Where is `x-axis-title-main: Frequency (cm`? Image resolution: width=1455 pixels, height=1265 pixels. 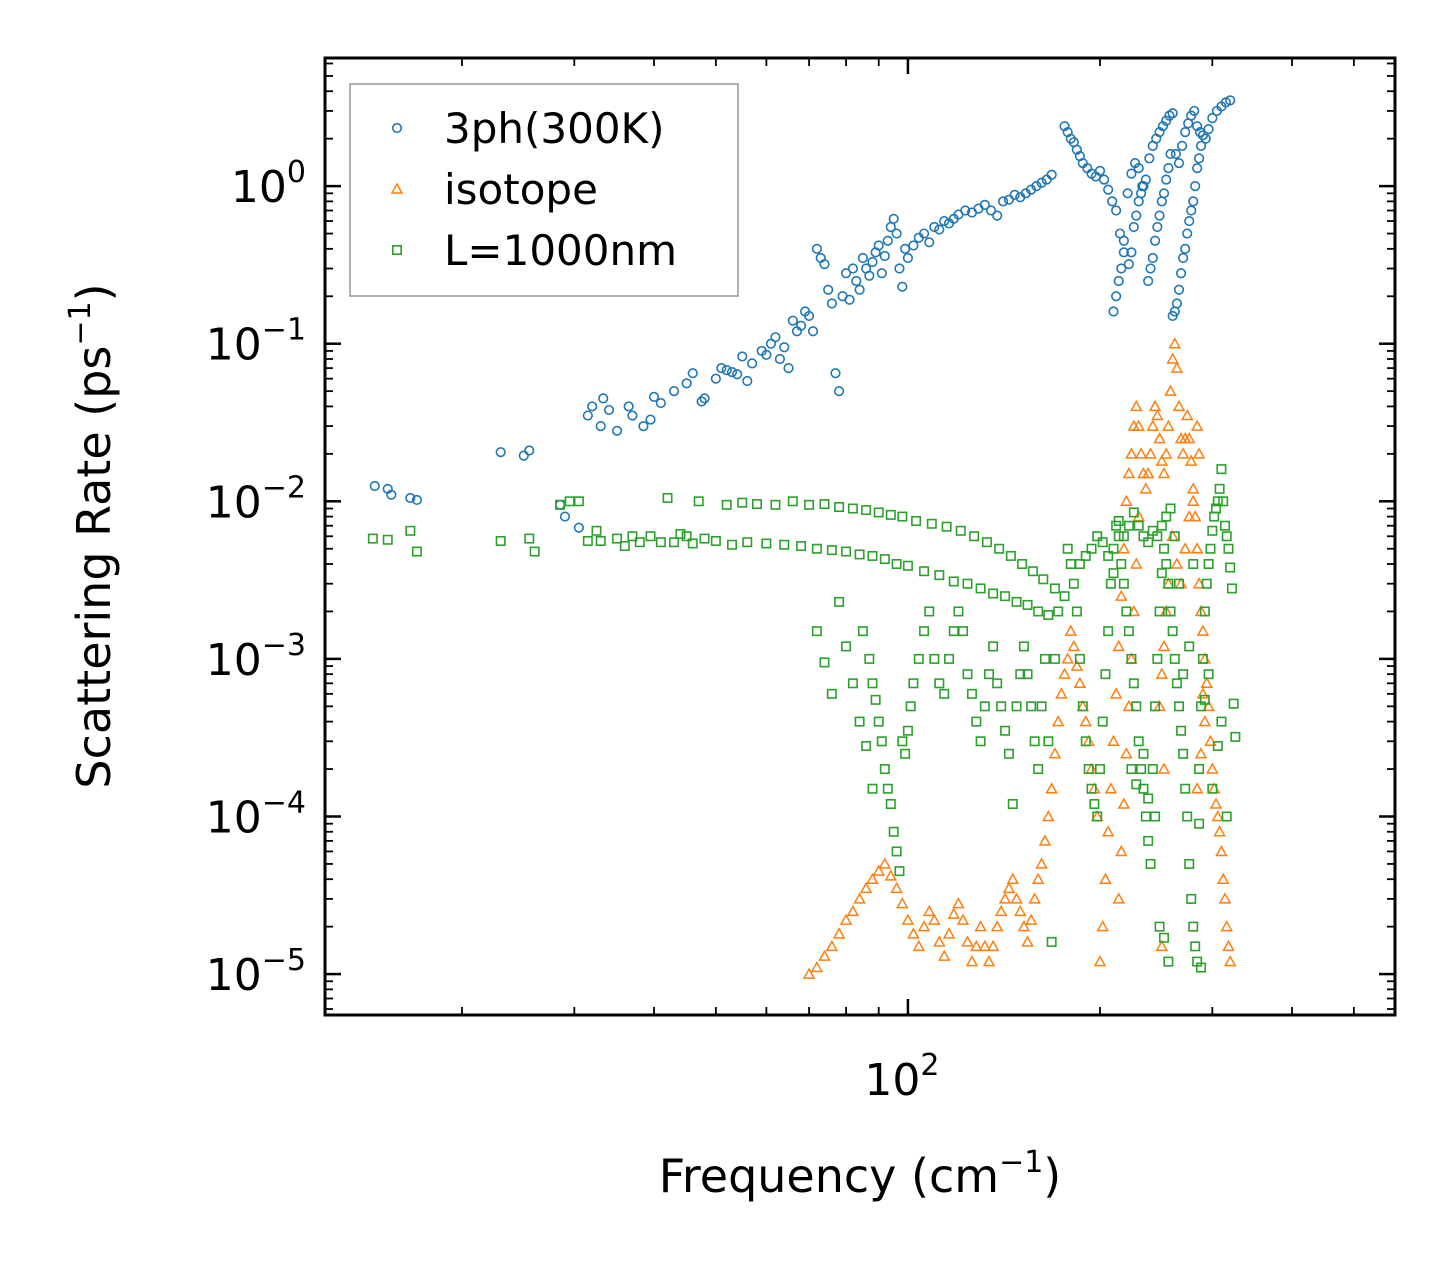 x-axis-title-main: Frequency (cm is located at coordinates (829, 1176).